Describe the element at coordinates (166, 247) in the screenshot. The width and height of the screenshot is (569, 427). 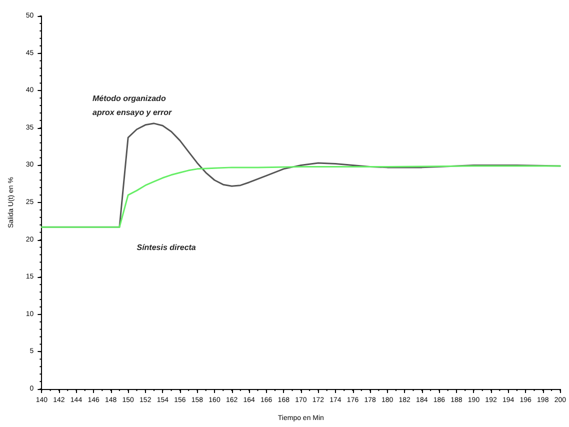
I see `text: Síntesis directa` at that location.